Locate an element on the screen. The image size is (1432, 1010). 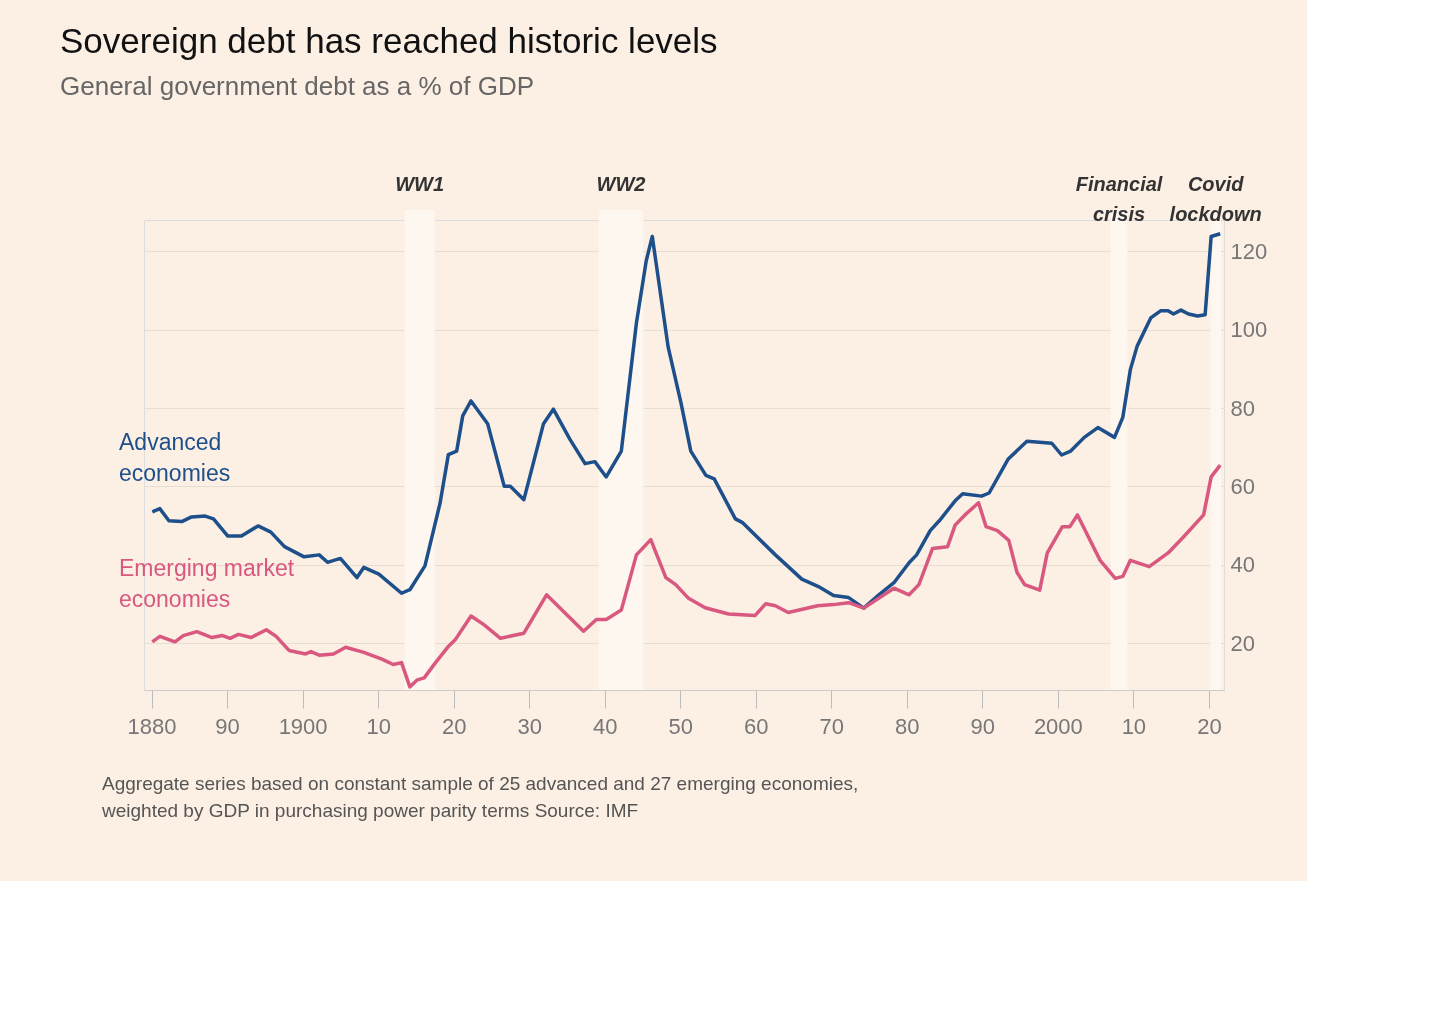
x-tick-label: 1880 is located at coordinates (152, 726).